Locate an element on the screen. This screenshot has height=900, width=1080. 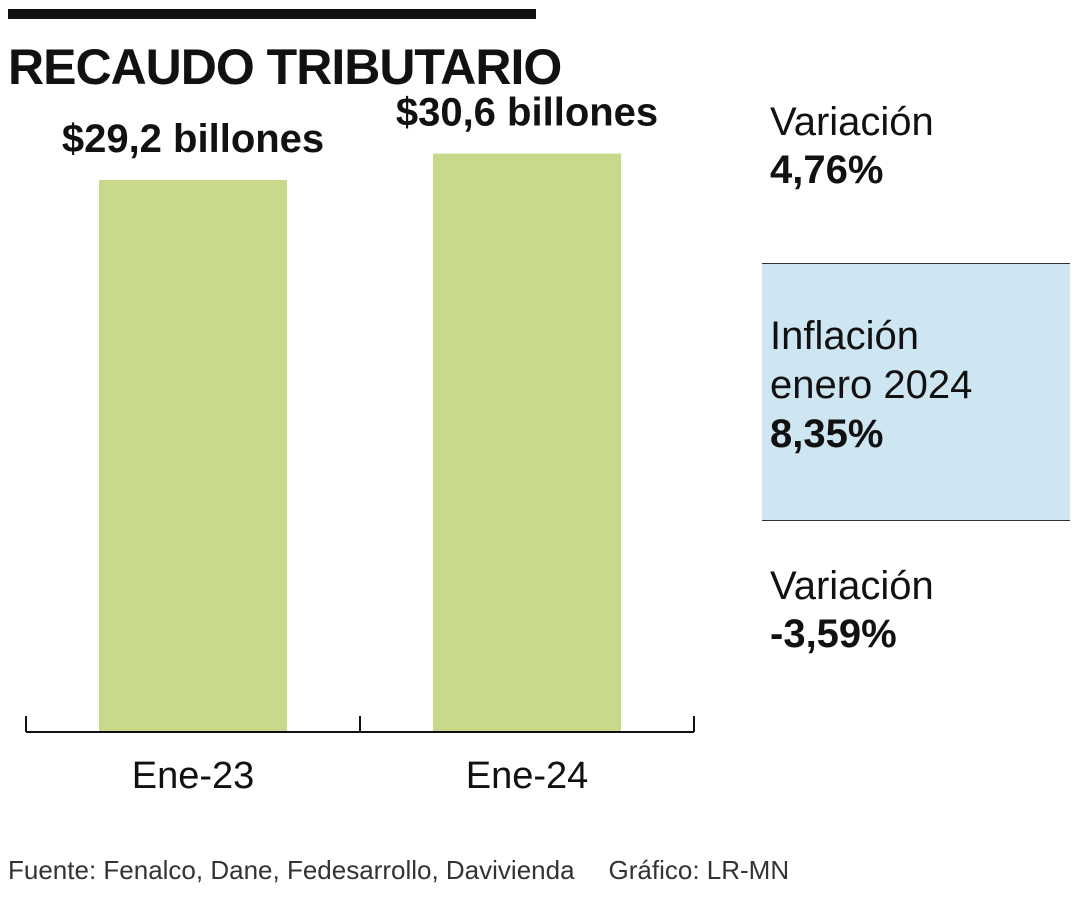
variation-bottom: Variación -3,59% is located at coordinates (852, 610).